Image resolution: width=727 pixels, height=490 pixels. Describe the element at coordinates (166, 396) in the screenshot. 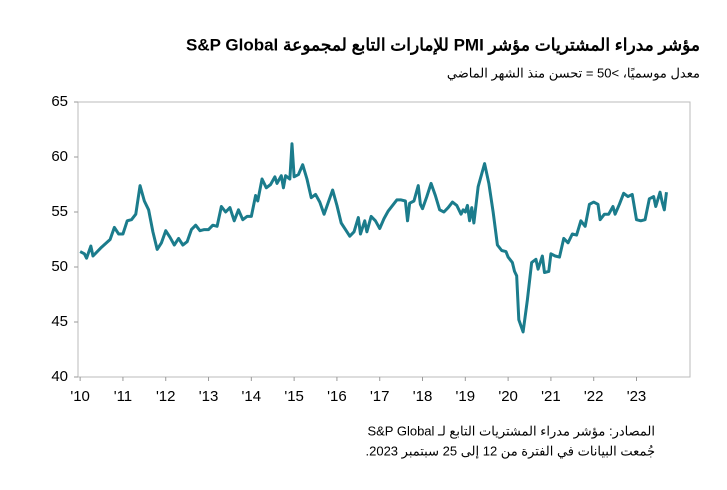

I see `x-tick-label: '12` at that location.